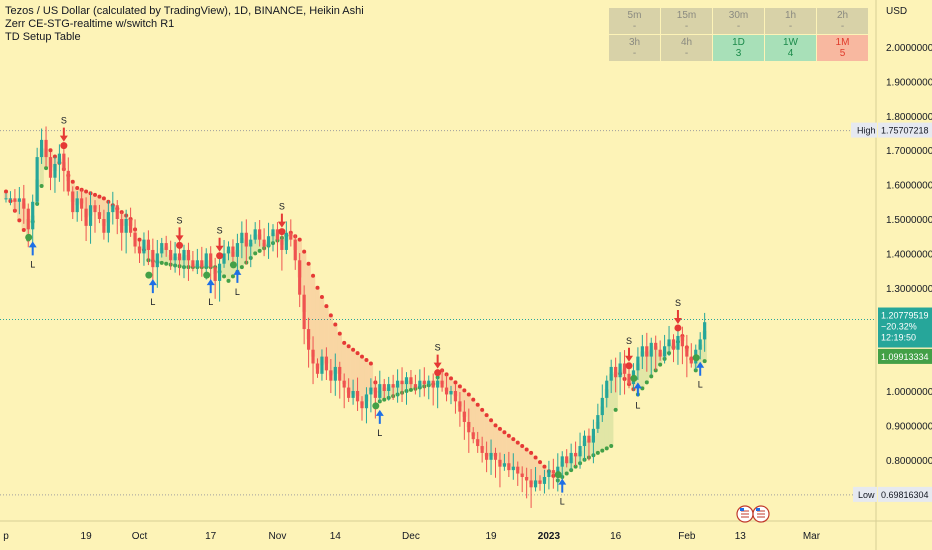 The image size is (932, 550). Describe the element at coordinates (864, 130) in the screenshot. I see `high-label-bg` at that location.